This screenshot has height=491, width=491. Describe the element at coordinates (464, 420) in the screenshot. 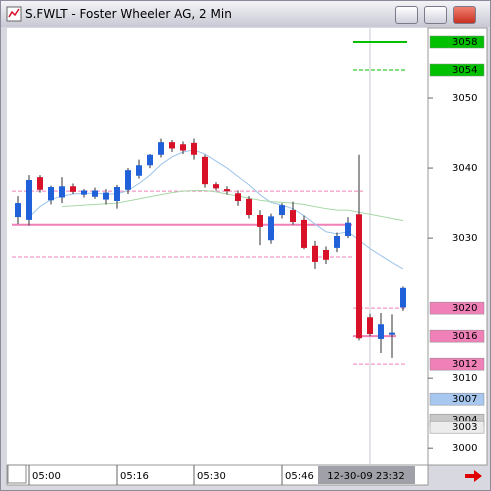

I see `price-tag-label: 3004` at that location.